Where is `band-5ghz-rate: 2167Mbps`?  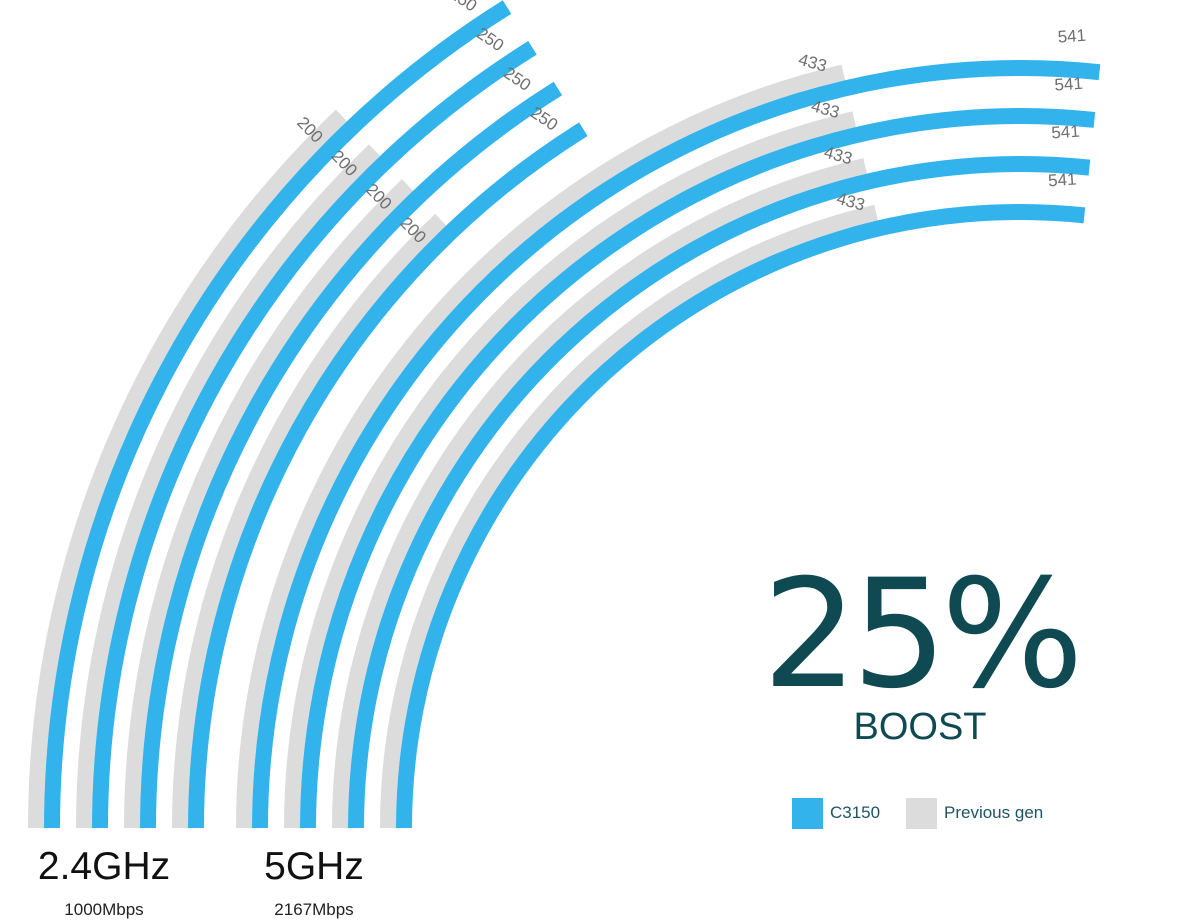
band-5ghz-rate: 2167Mbps is located at coordinates (314, 909).